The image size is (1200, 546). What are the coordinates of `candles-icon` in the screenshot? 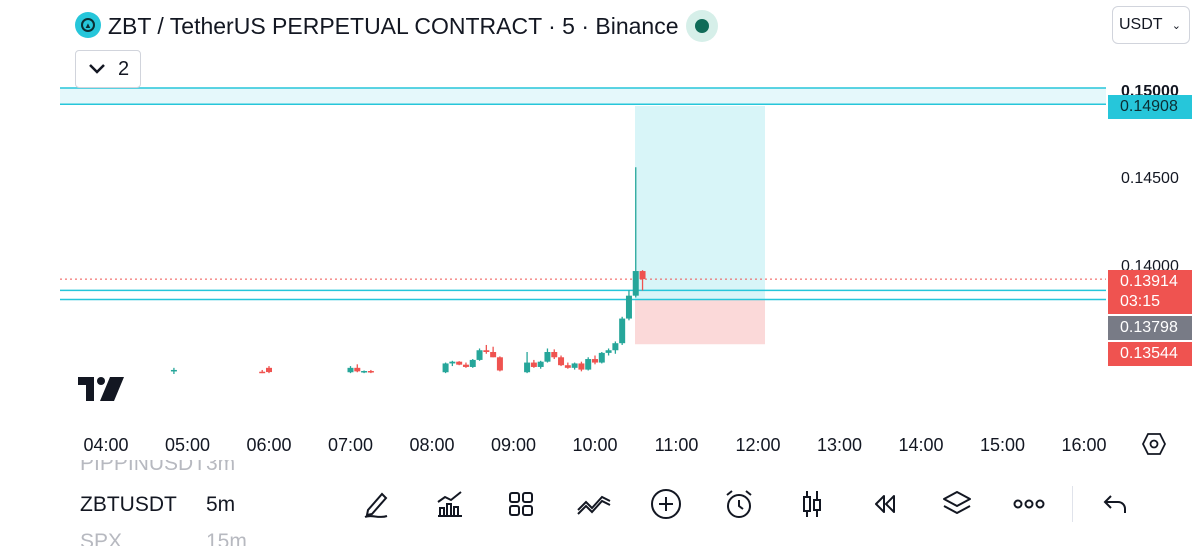 It's located at (812, 504).